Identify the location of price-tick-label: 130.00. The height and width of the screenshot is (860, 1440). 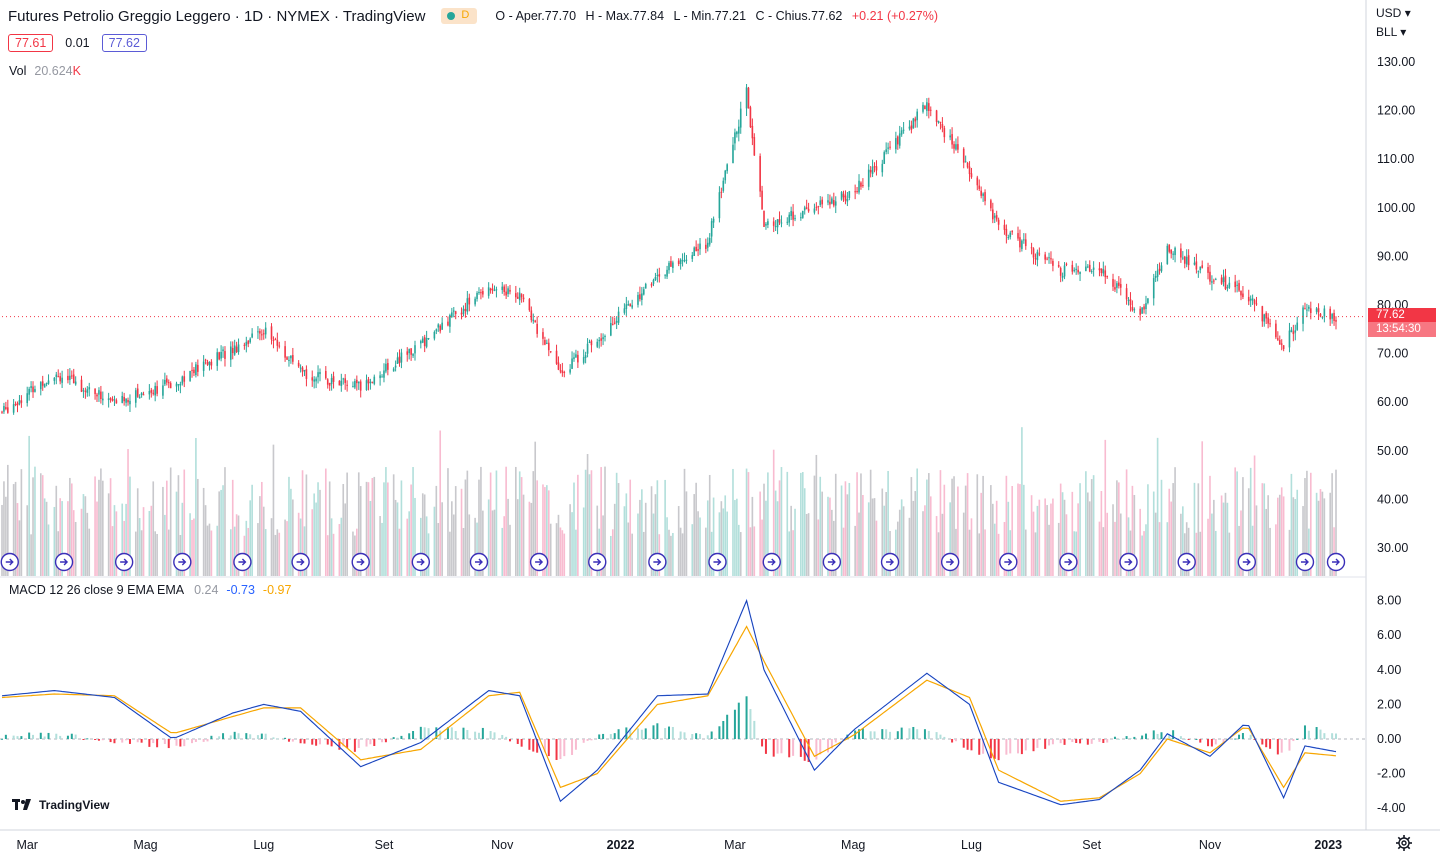
(1396, 62).